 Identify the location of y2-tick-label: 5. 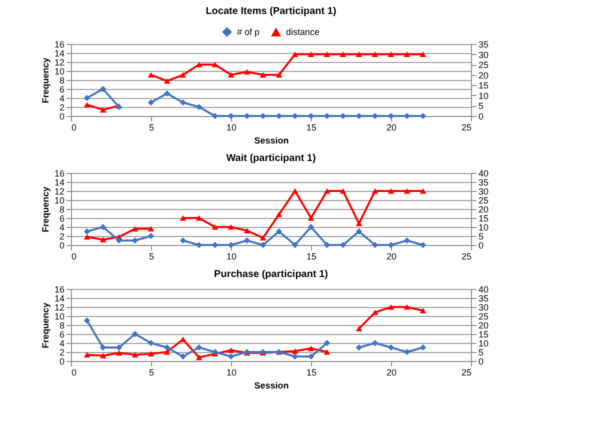
(481, 353).